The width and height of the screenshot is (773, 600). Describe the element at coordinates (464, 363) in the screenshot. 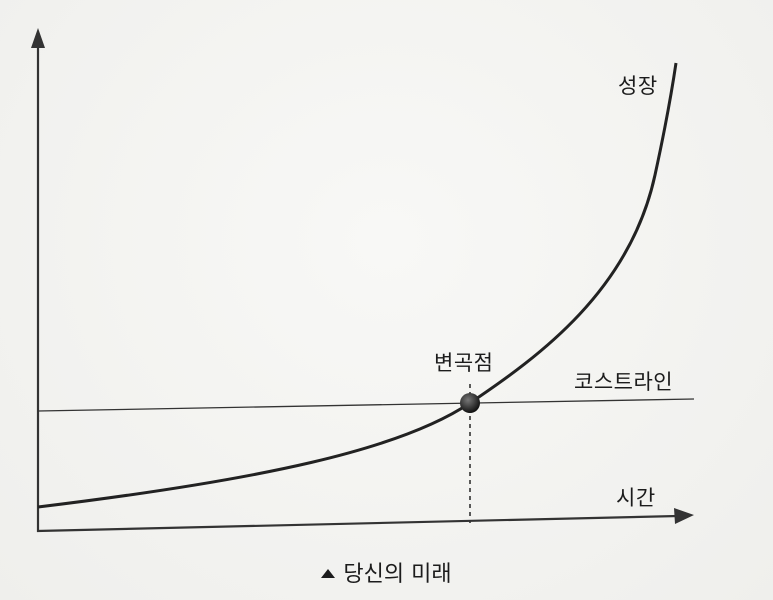

I see `inflection-label: 변곡점` at that location.